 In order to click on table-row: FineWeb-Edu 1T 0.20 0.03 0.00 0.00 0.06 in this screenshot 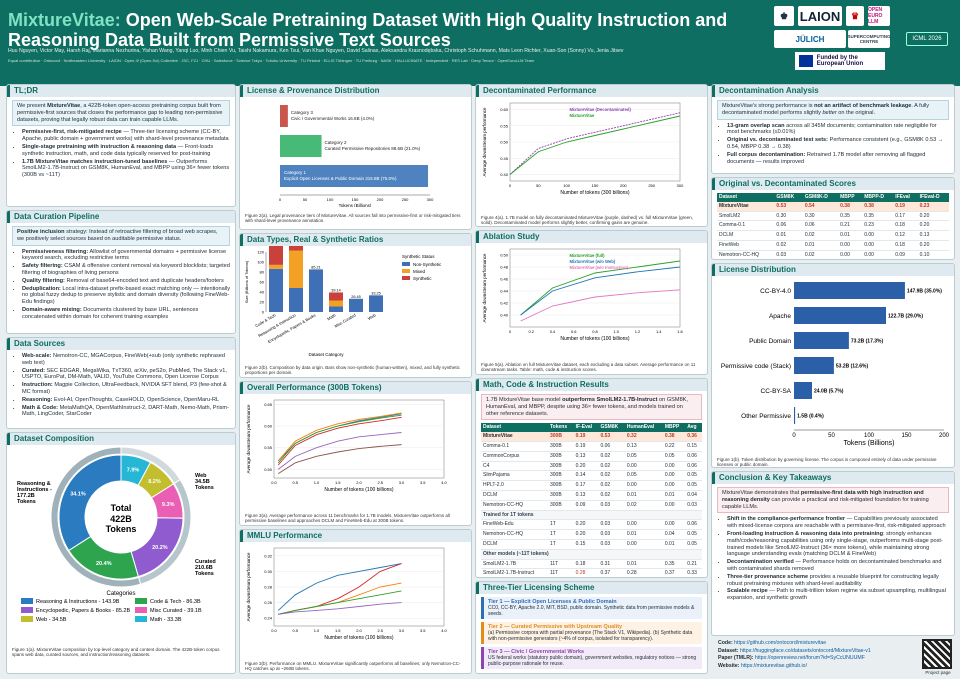, I will do `click(591, 525)`.